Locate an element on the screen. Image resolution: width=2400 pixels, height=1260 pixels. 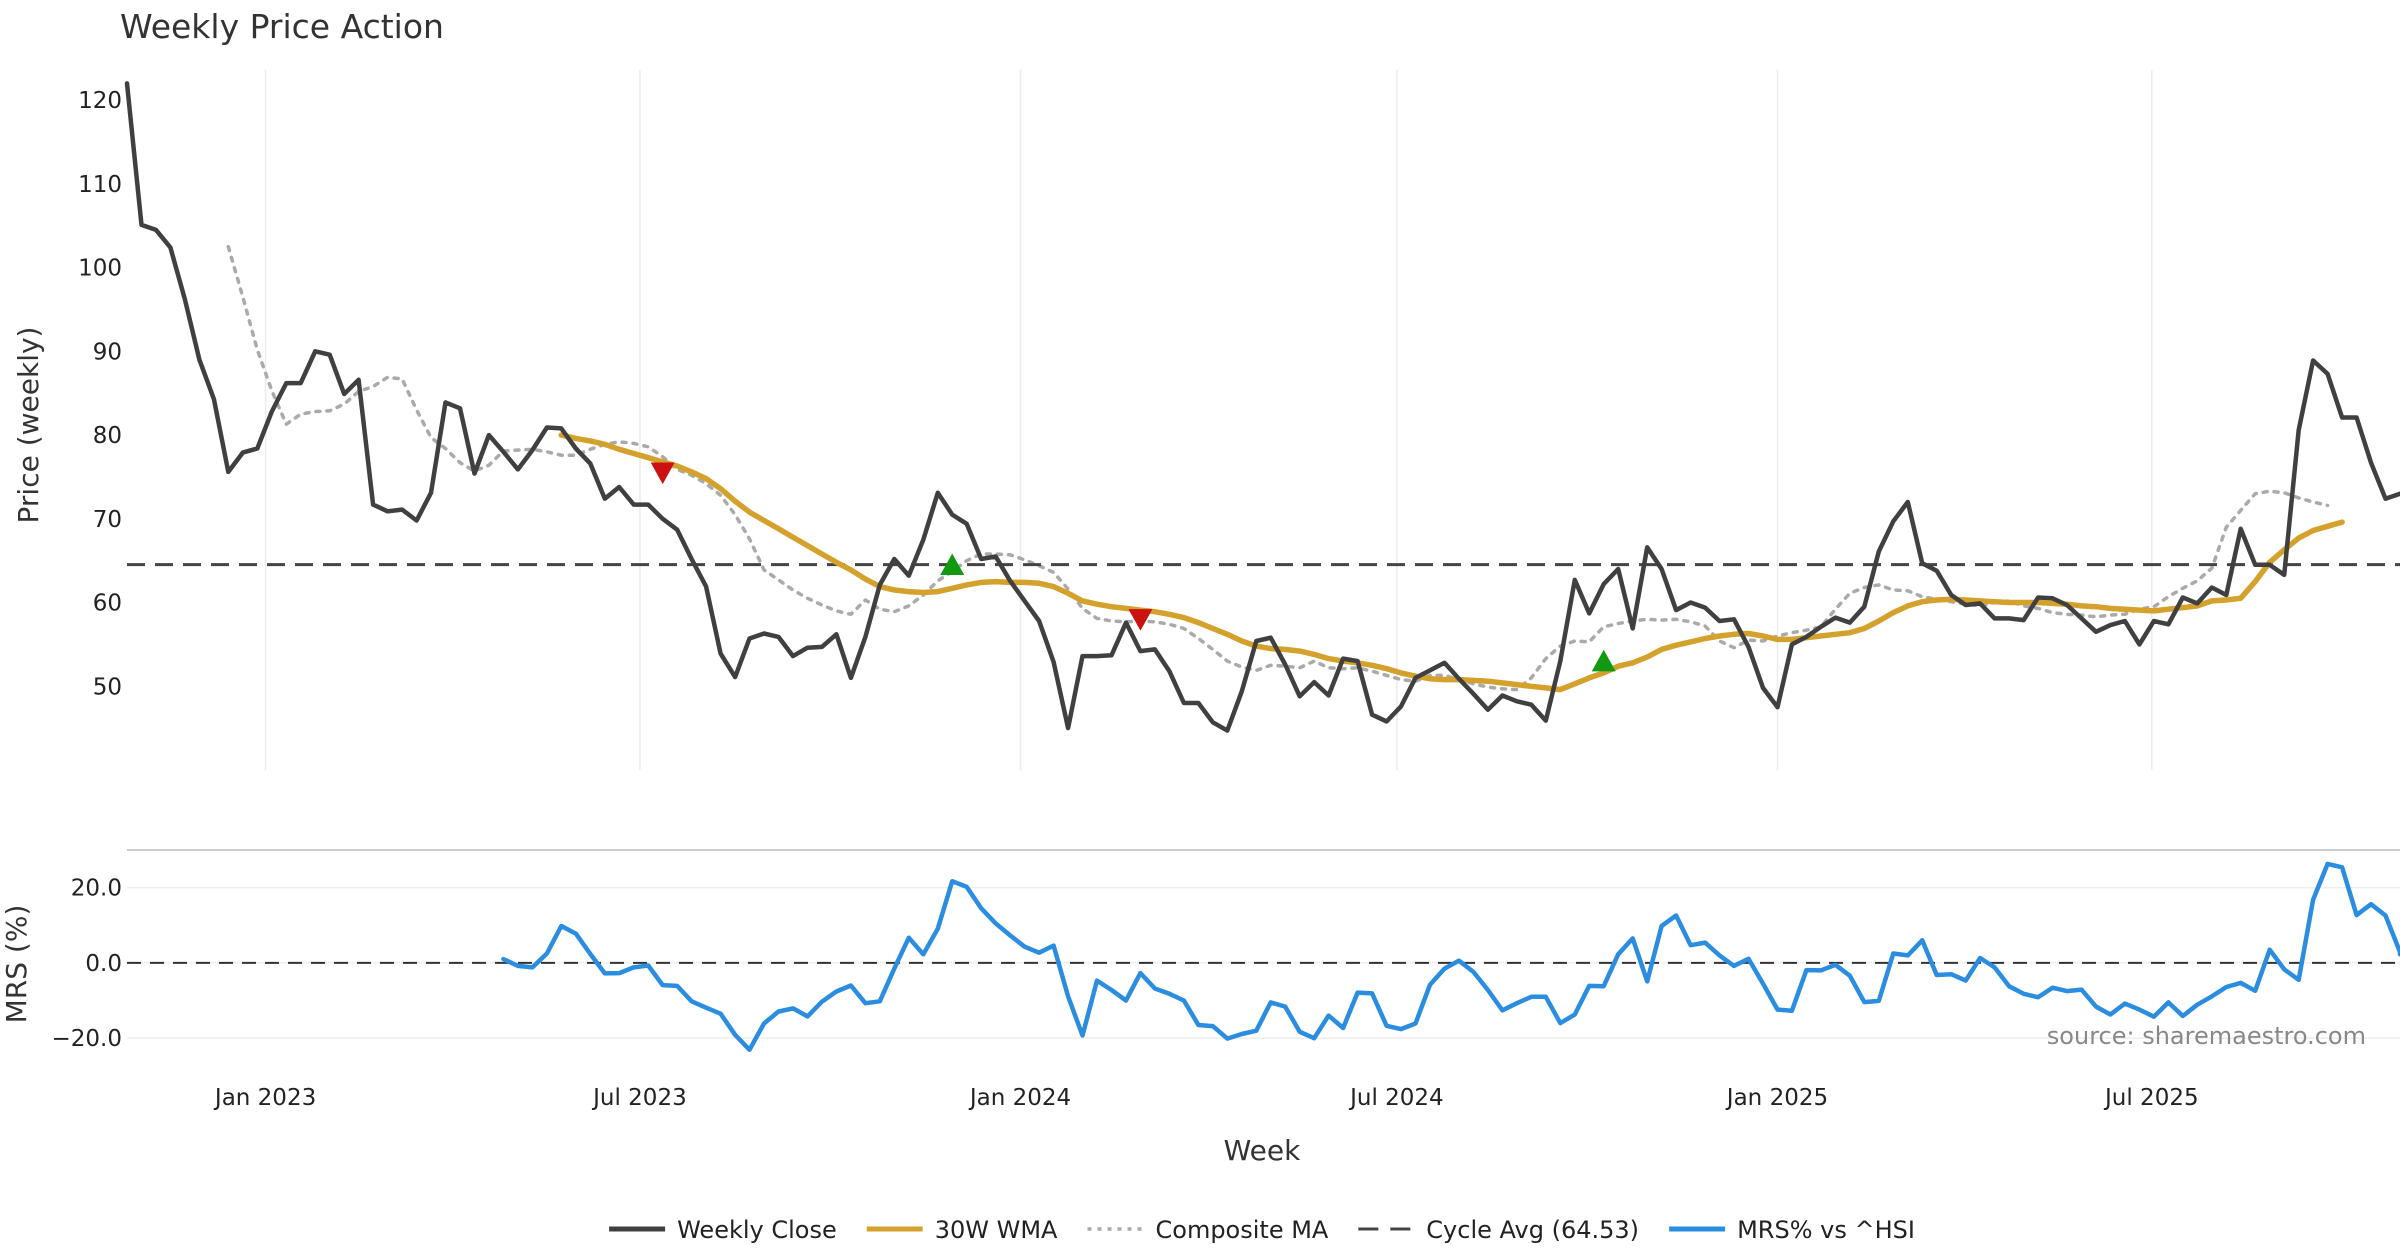
price-y-tick-label: 50 is located at coordinates (107, 687).